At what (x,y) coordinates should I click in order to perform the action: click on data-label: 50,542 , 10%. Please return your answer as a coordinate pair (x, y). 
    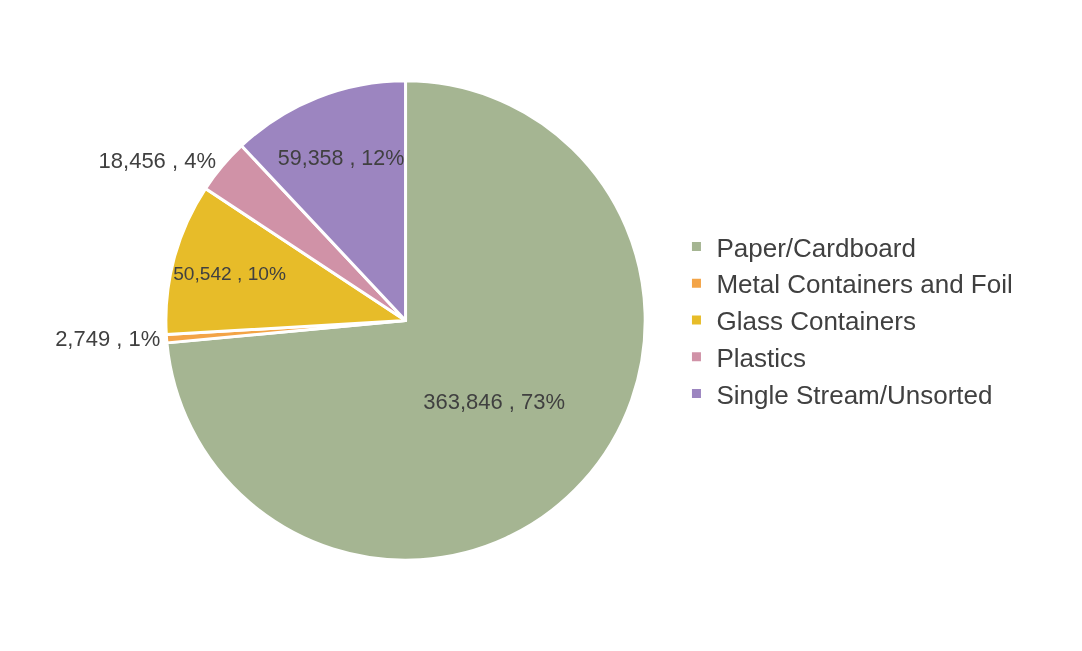
    Looking at the image, I should click on (229, 273).